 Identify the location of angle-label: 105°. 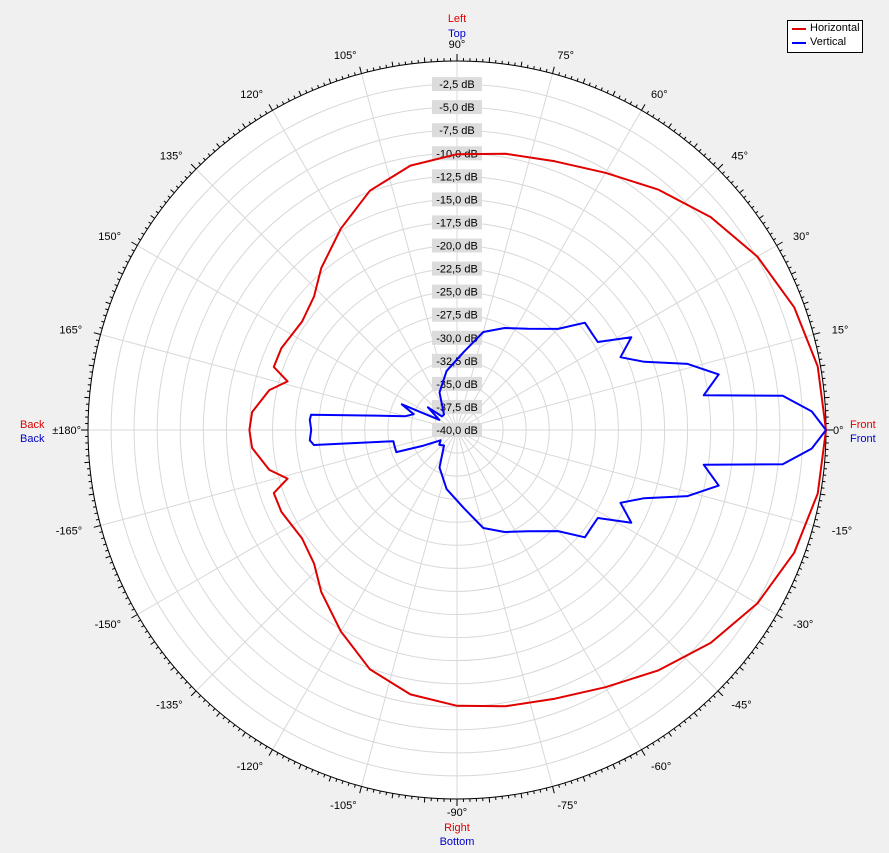
(345, 56).